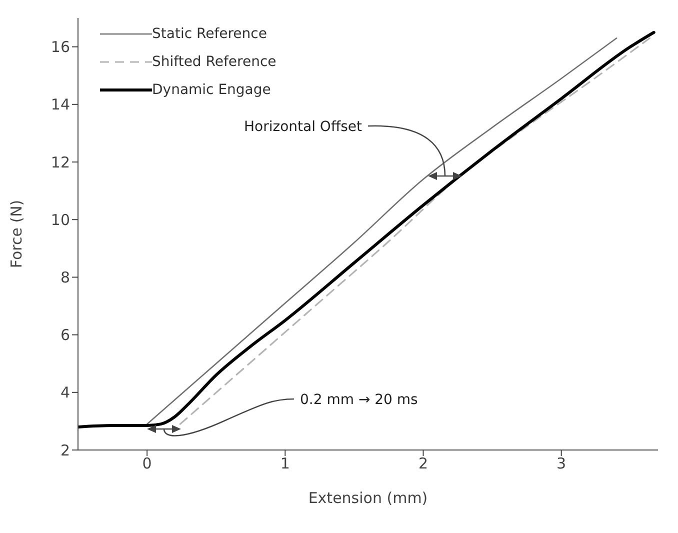 The image size is (678, 533). What do you see at coordinates (285, 463) in the screenshot?
I see `x-tick-label: 1` at bounding box center [285, 463].